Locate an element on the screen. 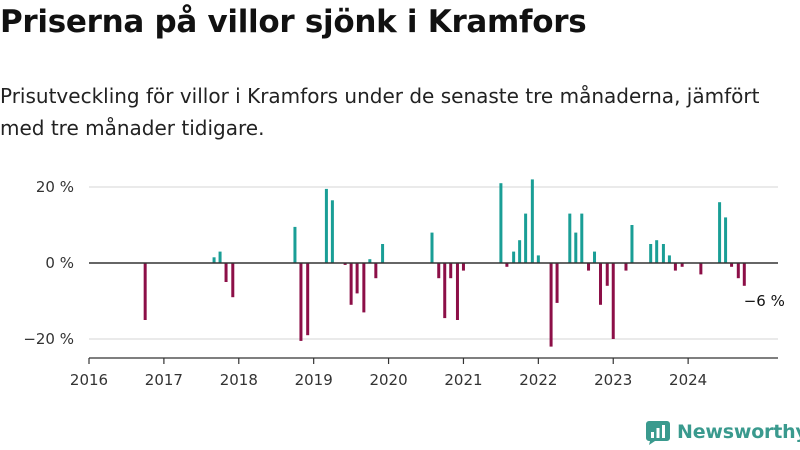  x-tick-label: 2024 is located at coordinates (688, 380).